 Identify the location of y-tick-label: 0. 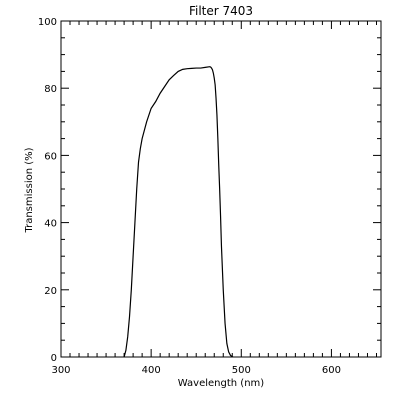
(54, 358).